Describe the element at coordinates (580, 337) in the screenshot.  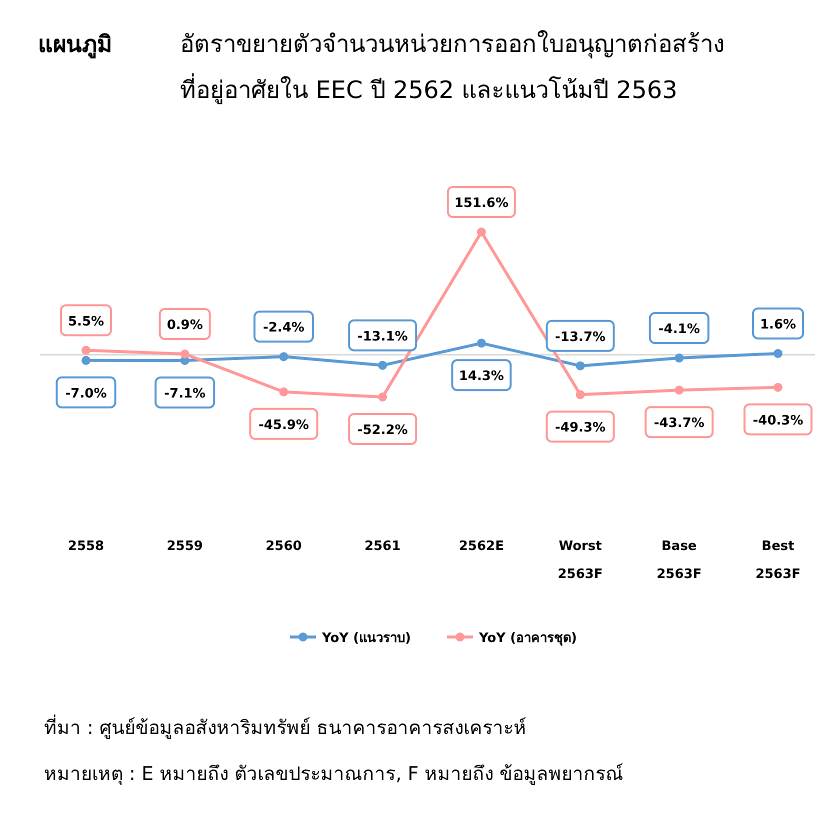
I see `data-label: -13.7%` at that location.